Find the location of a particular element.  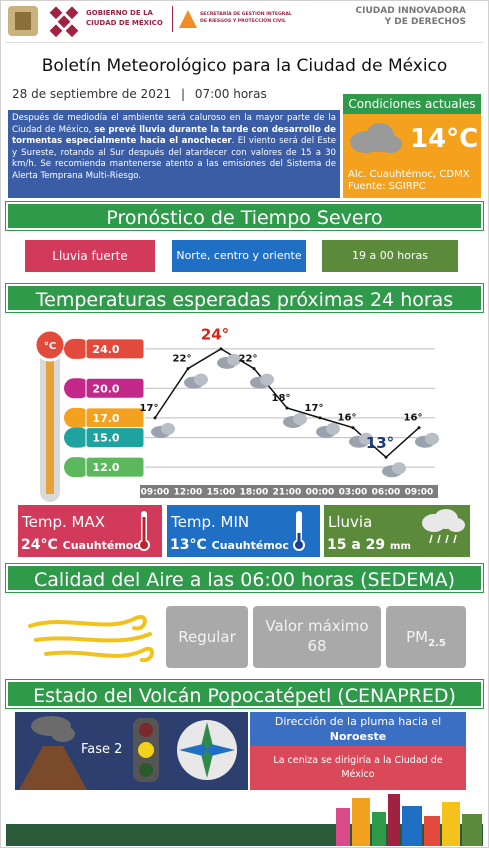

severe-item: 19 a 00 horas is located at coordinates (390, 256).